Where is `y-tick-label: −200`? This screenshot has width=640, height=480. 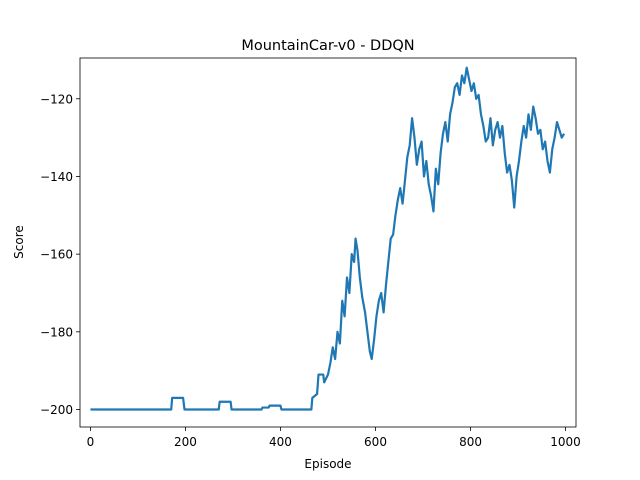 y-tick-label: −200 is located at coordinates (56, 410).